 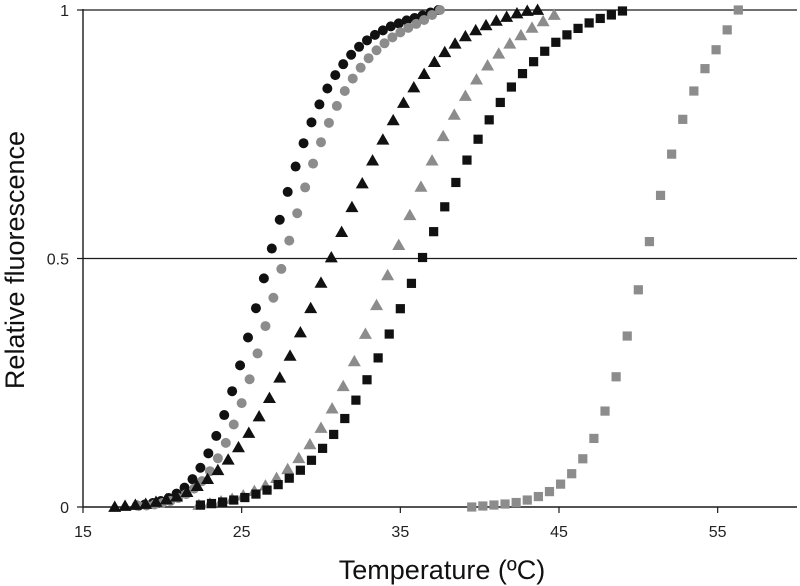 What do you see at coordinates (58, 260) in the screenshot?
I see `y-tick-label-1: 0.5` at bounding box center [58, 260].